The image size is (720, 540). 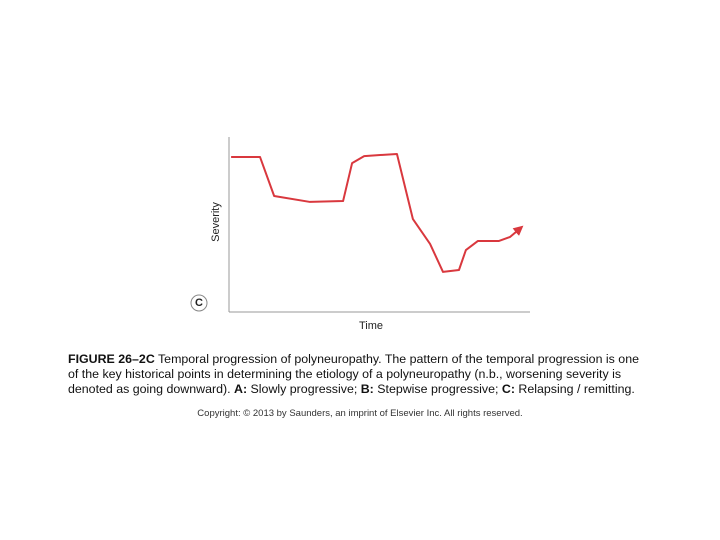 I want to click on panel-badge, so click(x=199, y=303).